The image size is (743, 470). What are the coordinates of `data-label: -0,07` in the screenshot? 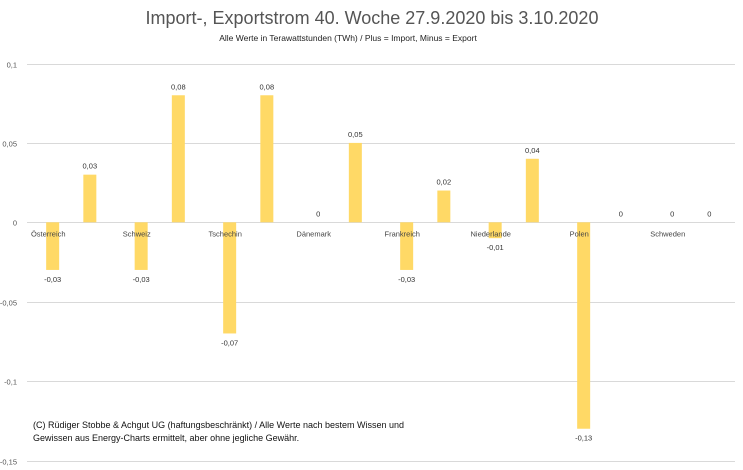 It's located at (229, 342).